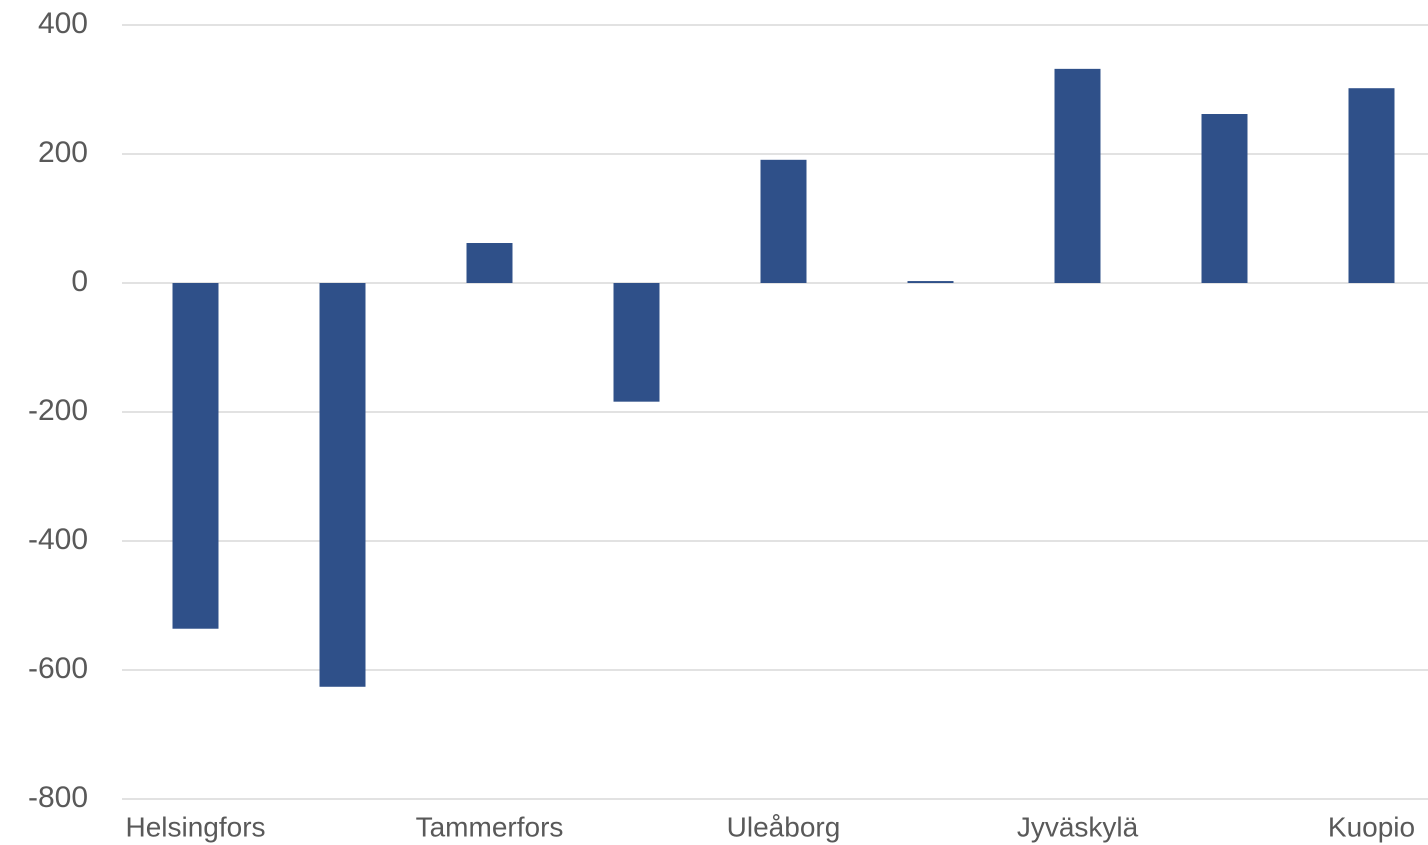  Describe the element at coordinates (63, 152) in the screenshot. I see `y-tick-label: 200` at that location.